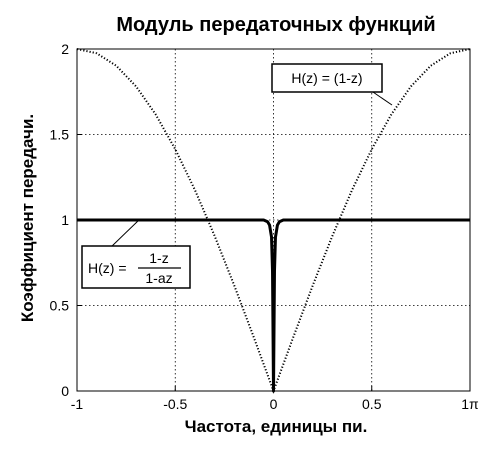 The width and height of the screenshot is (500, 450). What do you see at coordinates (60, 306) in the screenshot?
I see `y-tick-label: 0.5` at bounding box center [60, 306].